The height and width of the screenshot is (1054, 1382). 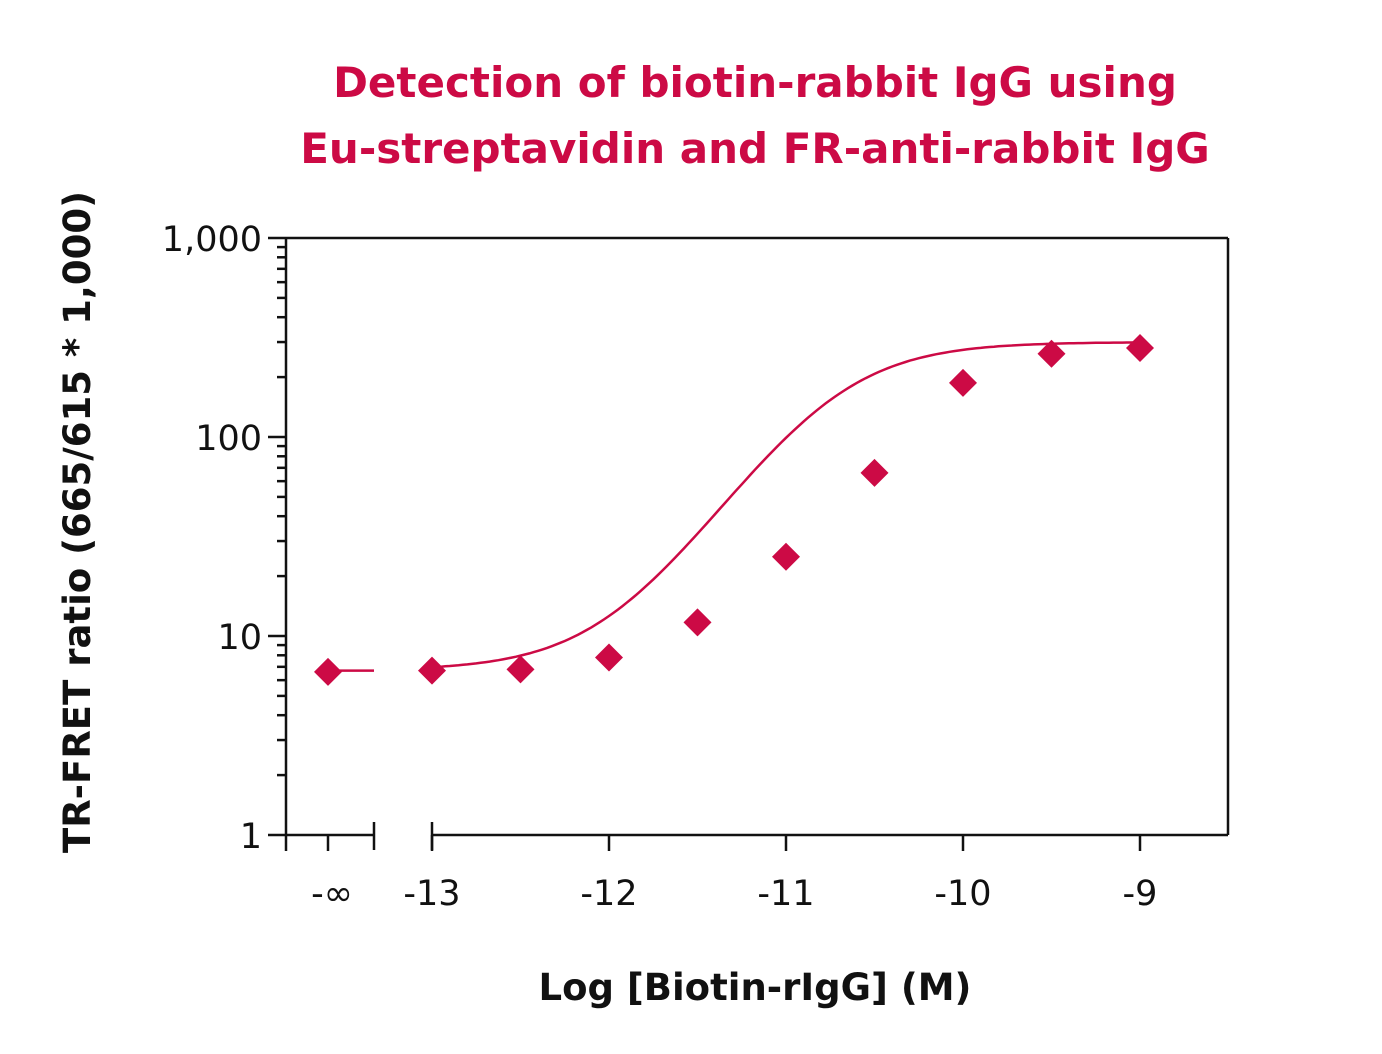 What do you see at coordinates (721, 874) in the screenshot?
I see `x-axis: -∞ -13 -12 -11 -10 -9` at bounding box center [721, 874].